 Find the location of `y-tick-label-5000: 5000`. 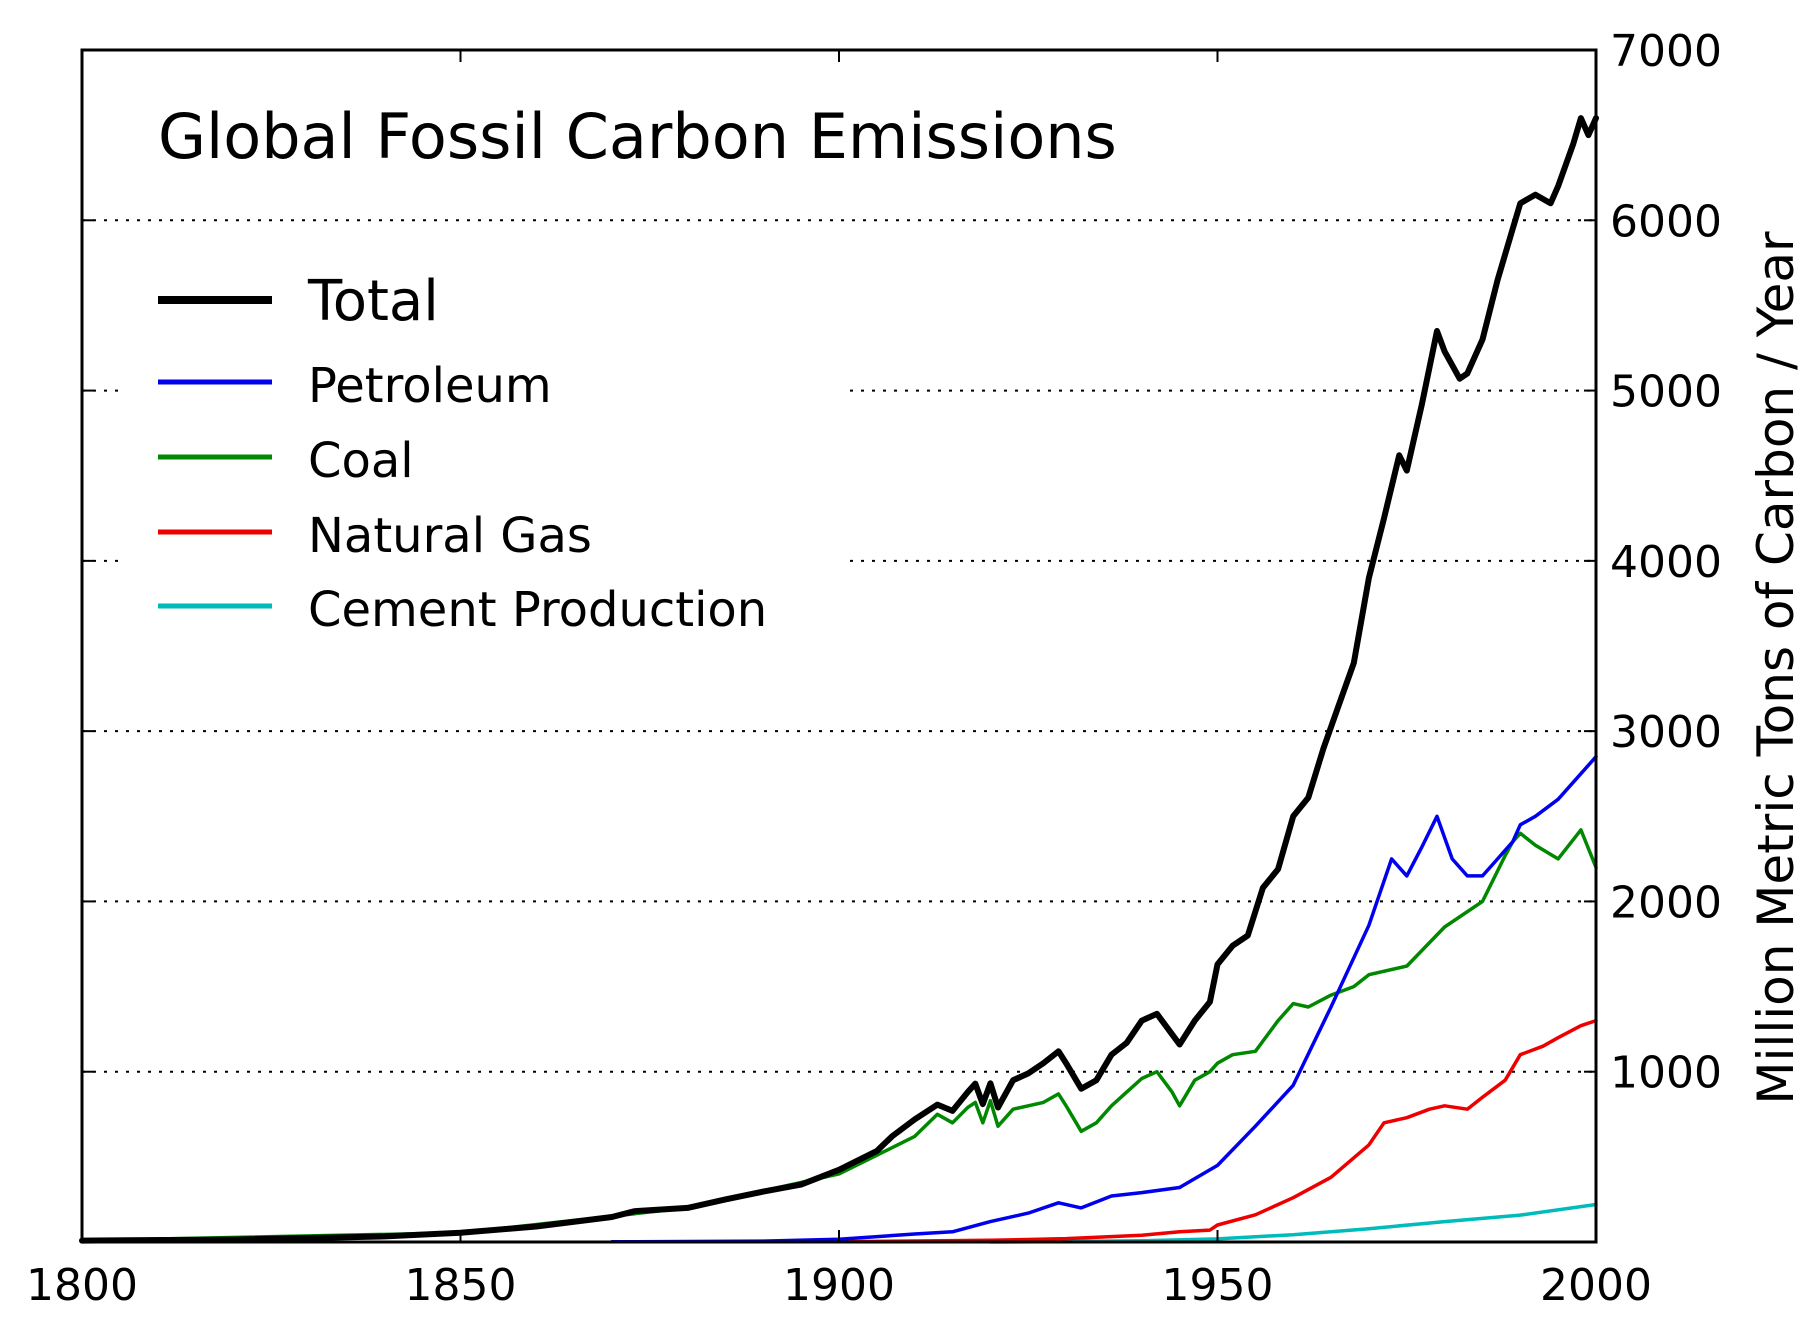

y-tick-label-5000: 5000 is located at coordinates (1666, 392).